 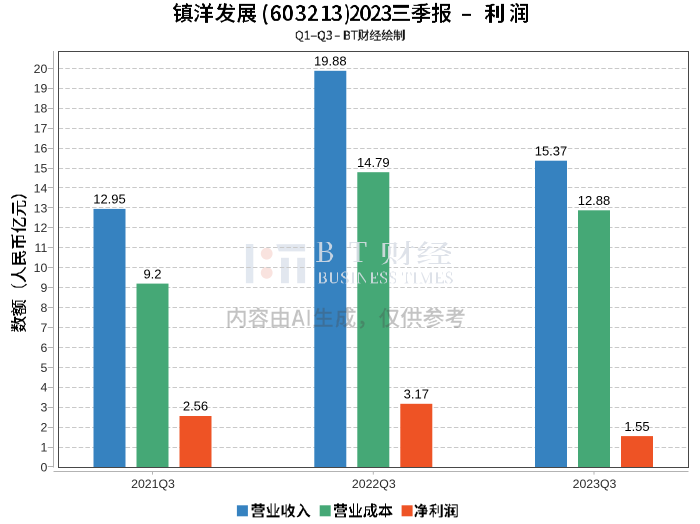 I want to click on svg-text: 2023Q3, so click(x=595, y=484).